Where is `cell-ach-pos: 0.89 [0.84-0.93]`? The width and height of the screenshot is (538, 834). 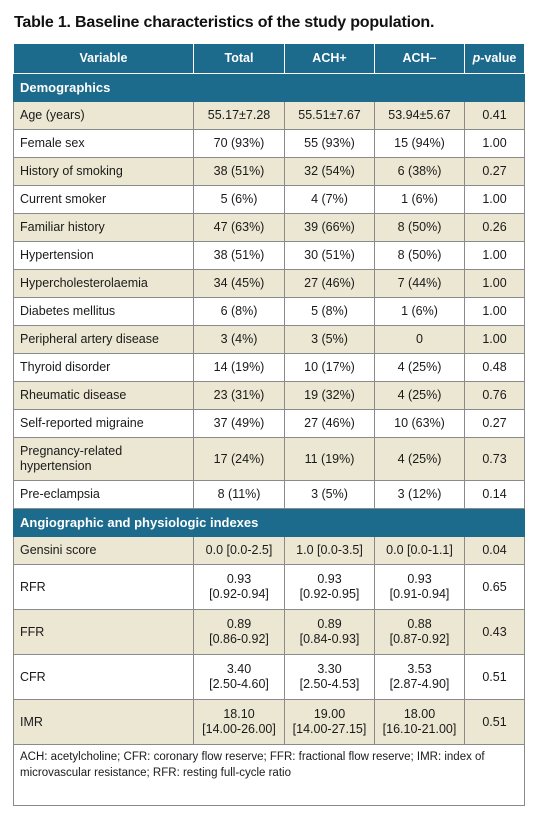 cell-ach-pos: 0.89 [0.84-0.93] is located at coordinates (329, 632).